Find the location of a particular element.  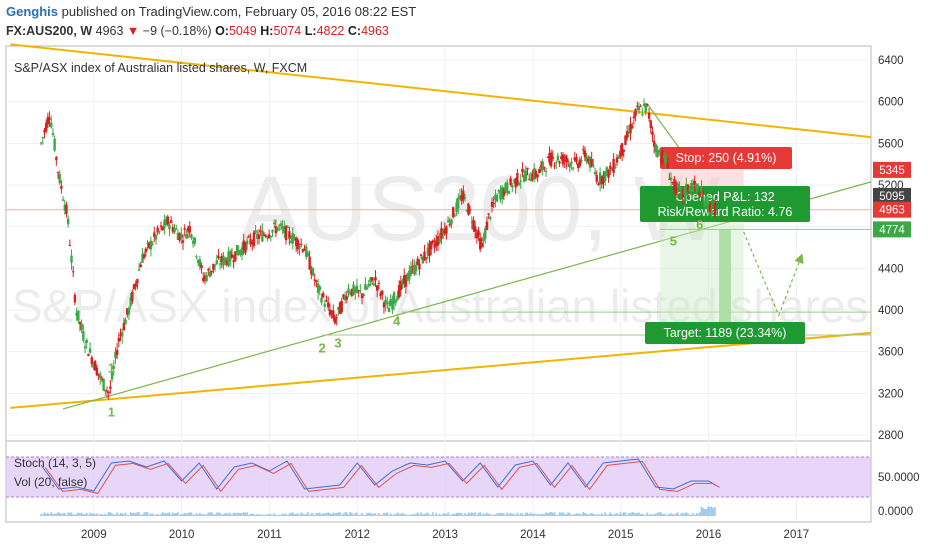

price-tag-text: 5095 is located at coordinates (892, 197).